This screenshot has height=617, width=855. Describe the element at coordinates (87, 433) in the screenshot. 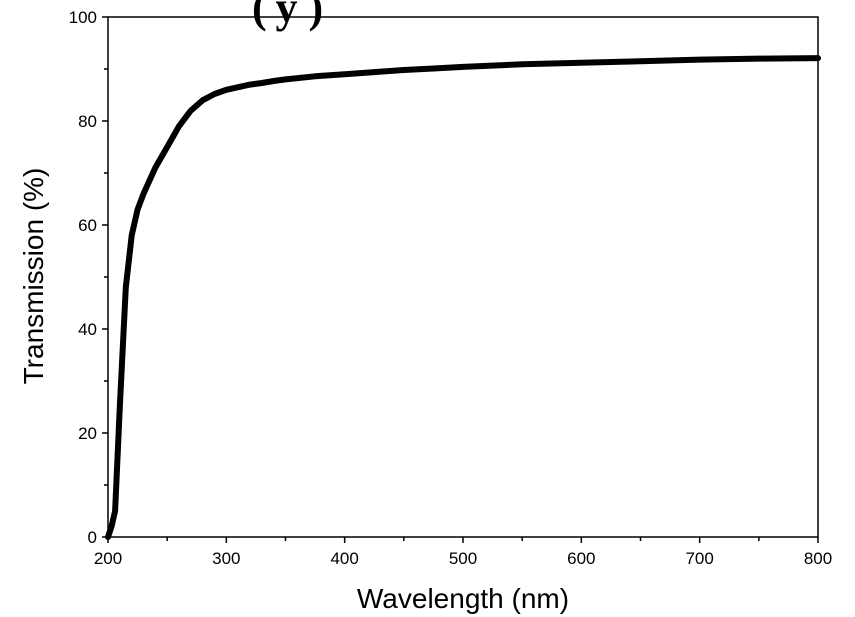

I see `y-tick-label: 20` at that location.